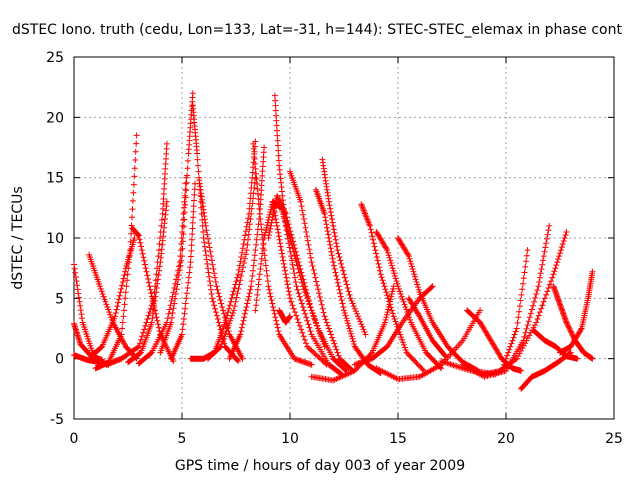 The width and height of the screenshot is (640, 480). Describe the element at coordinates (55, 239) in the screenshot. I see `y-tick-label: 10` at that location.